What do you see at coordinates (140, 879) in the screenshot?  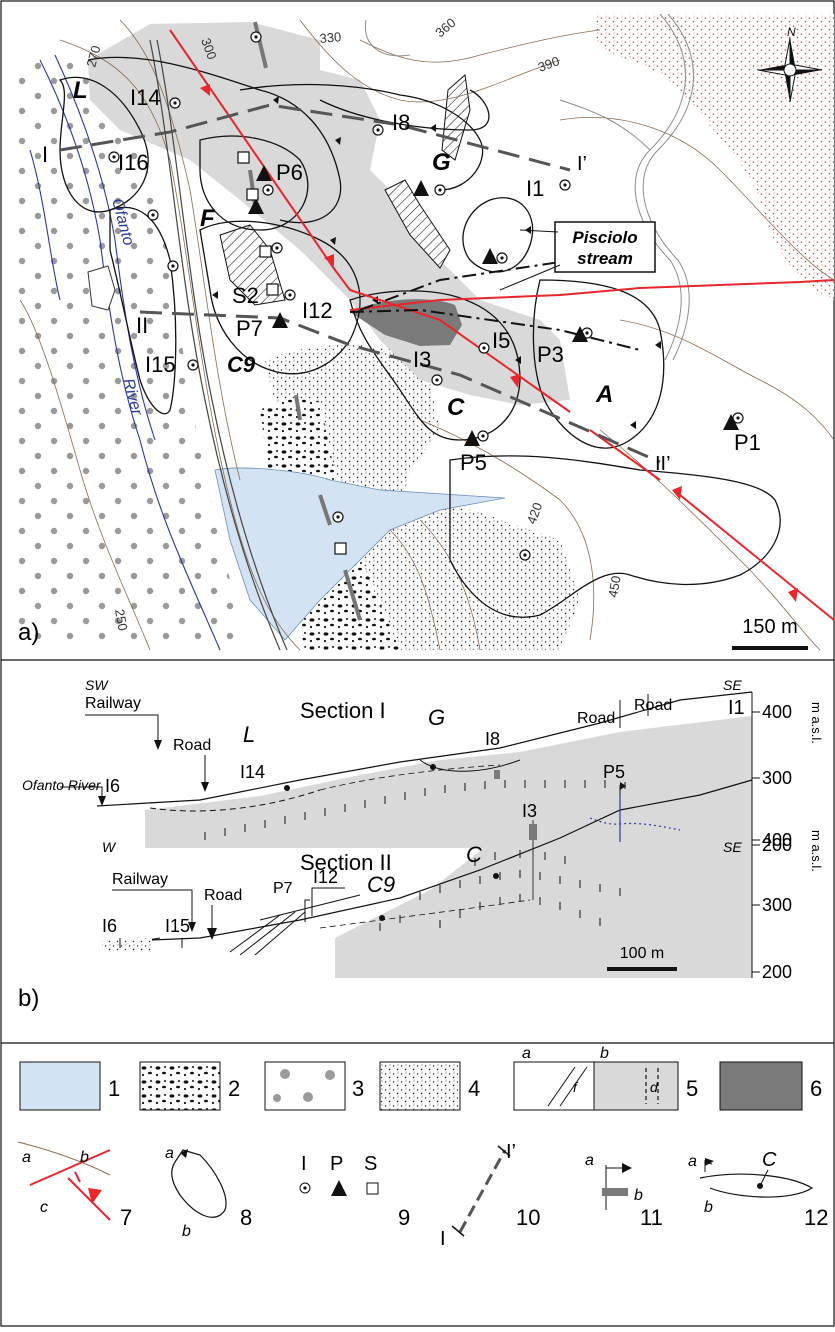 I see `label-railway: Railway` at bounding box center [140, 879].